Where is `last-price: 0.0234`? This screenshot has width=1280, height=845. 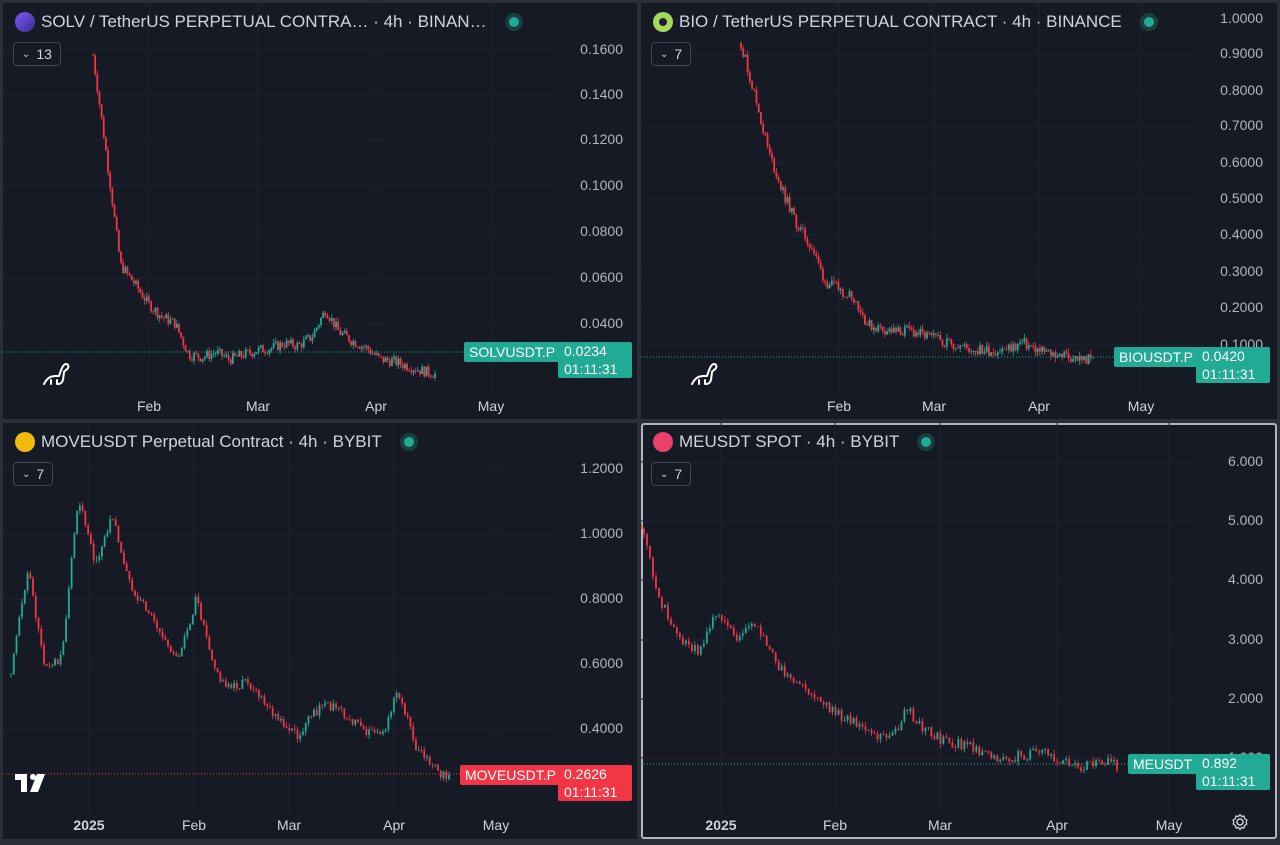 last-price: 0.0234 is located at coordinates (585, 351).